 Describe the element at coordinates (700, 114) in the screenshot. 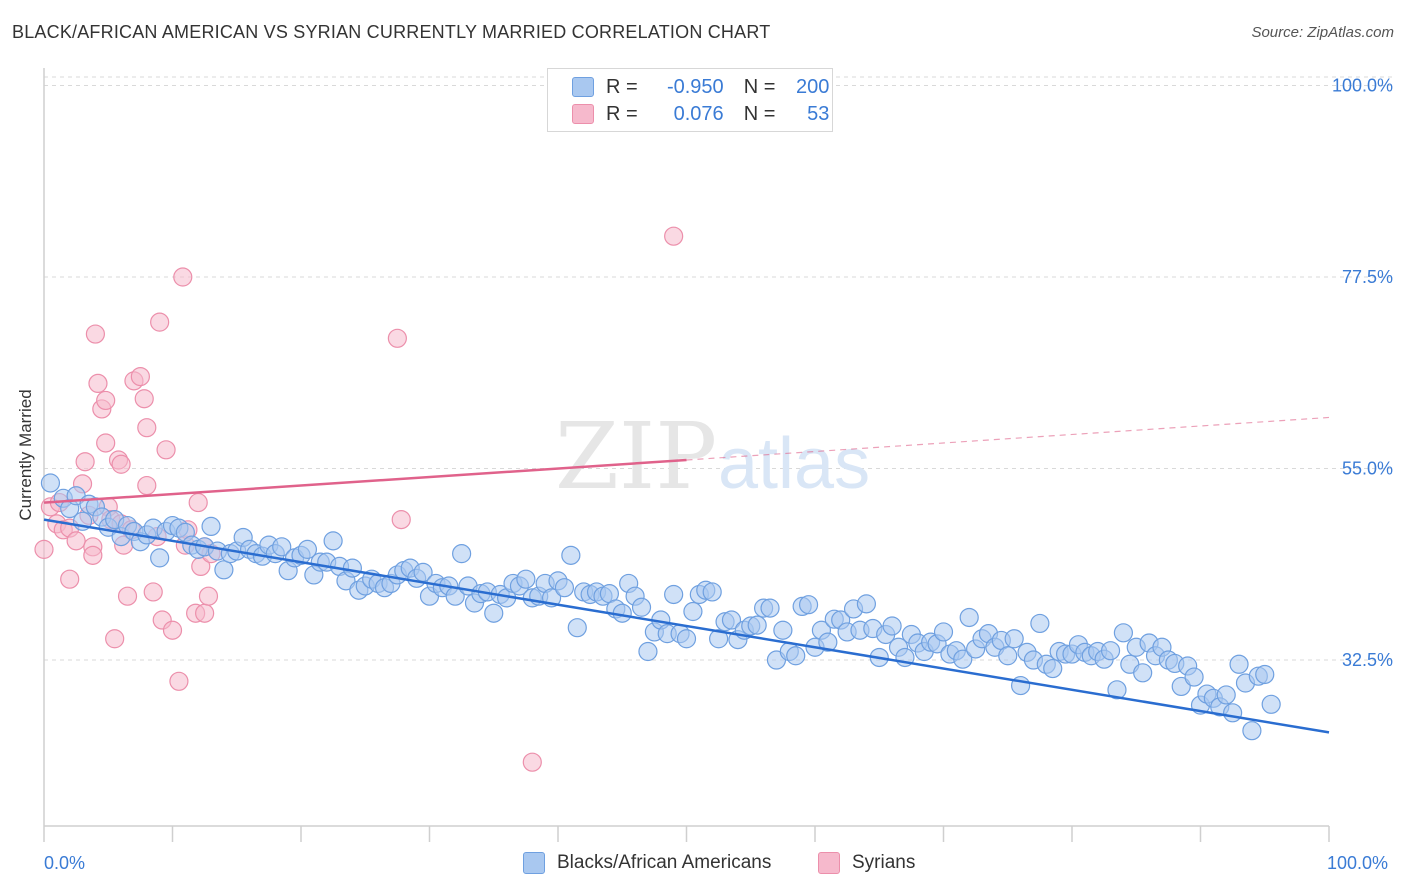

I see `legend-row-syrians: R = 0.076 N = 53` at that location.